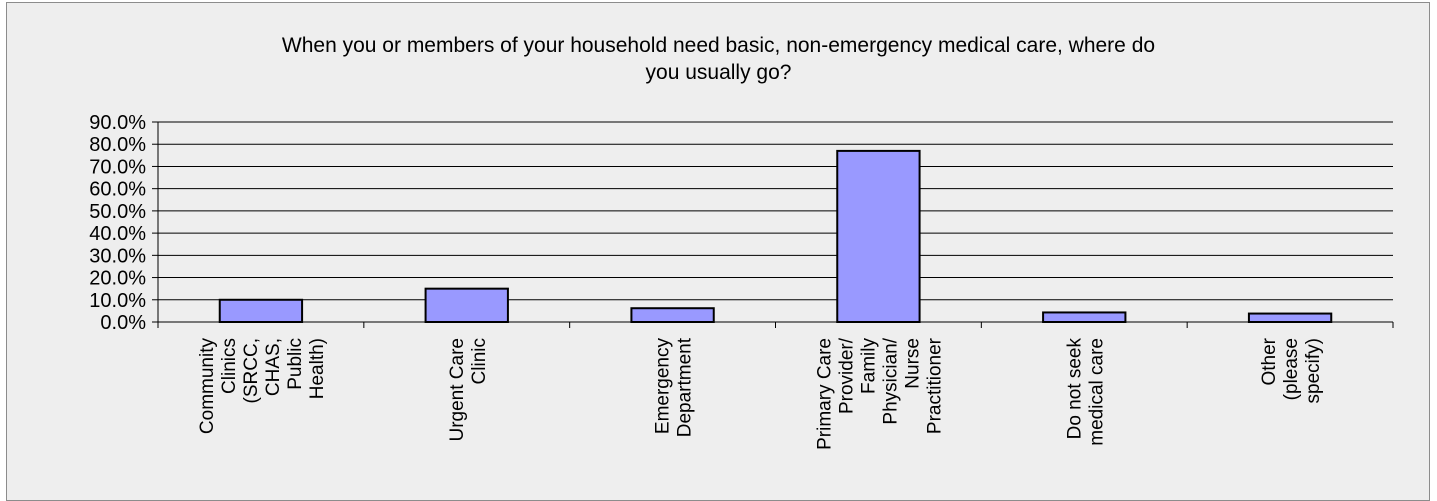  What do you see at coordinates (273, 367) in the screenshot?
I see `x-tick-label-line: CHAS,` at bounding box center [273, 367].